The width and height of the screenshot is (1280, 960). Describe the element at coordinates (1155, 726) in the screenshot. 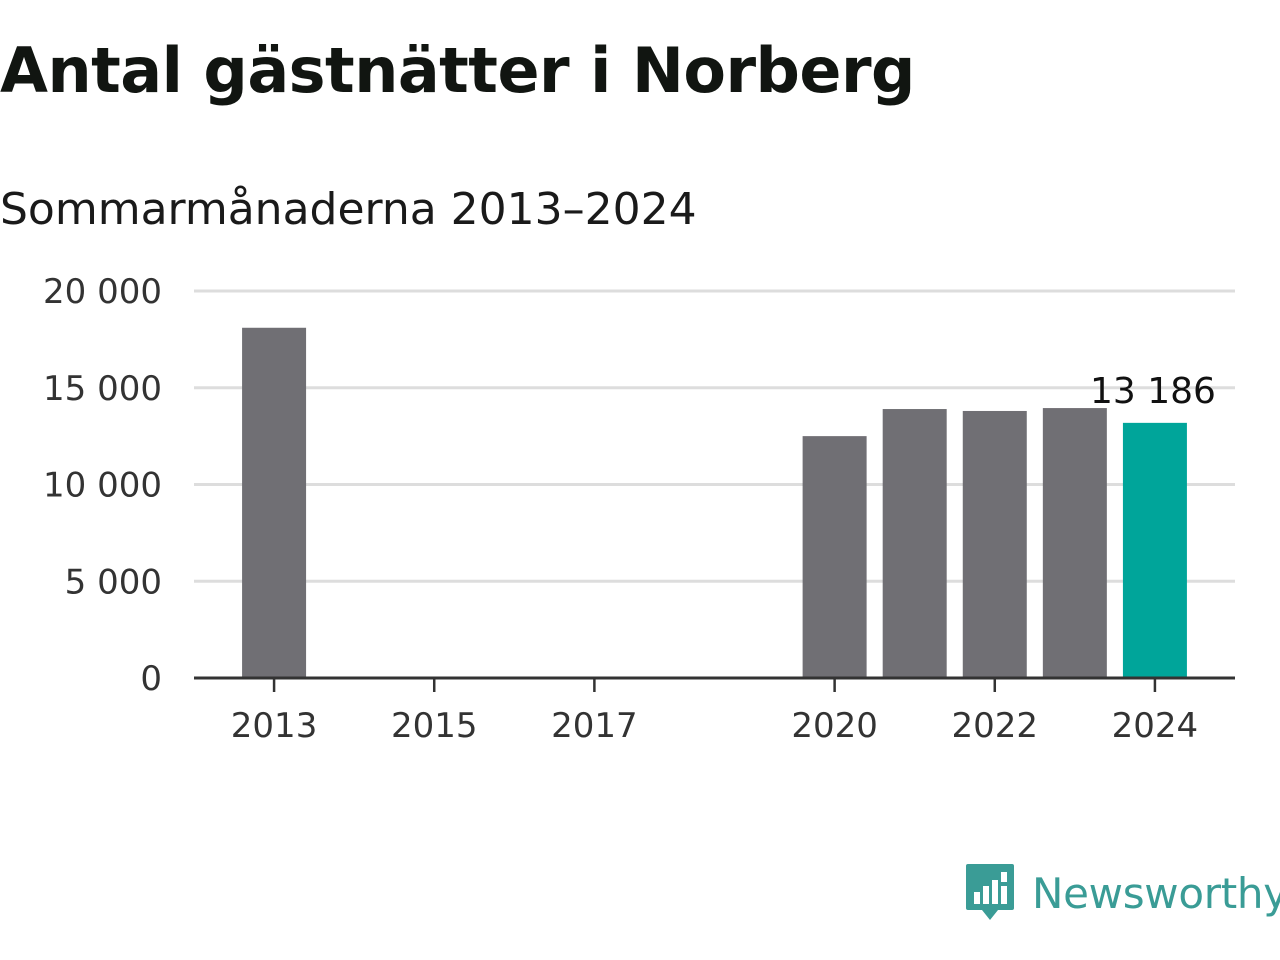

I see `x-tick-label: 2024` at that location.